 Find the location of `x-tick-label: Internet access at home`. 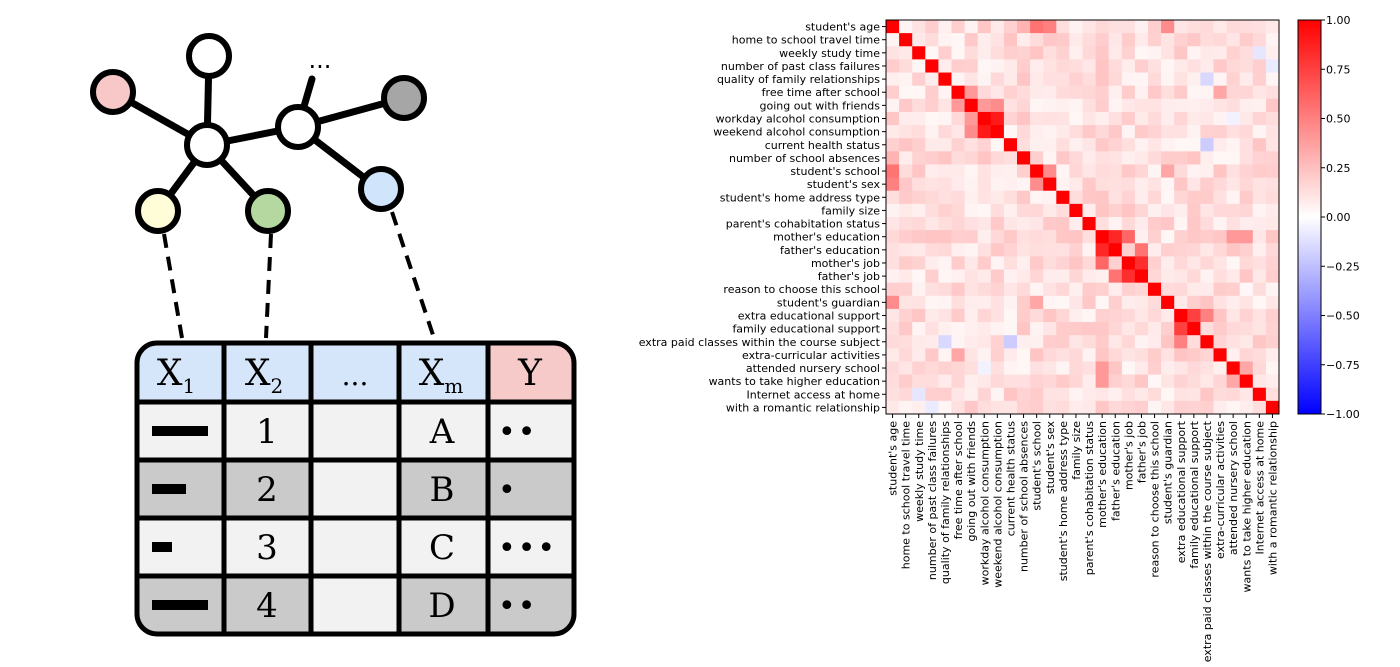

x-tick-label: Internet access at home is located at coordinates (1259, 488).